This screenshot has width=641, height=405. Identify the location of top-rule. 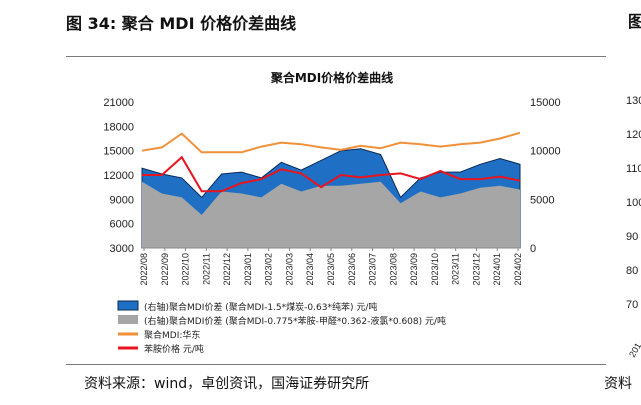
(336, 56).